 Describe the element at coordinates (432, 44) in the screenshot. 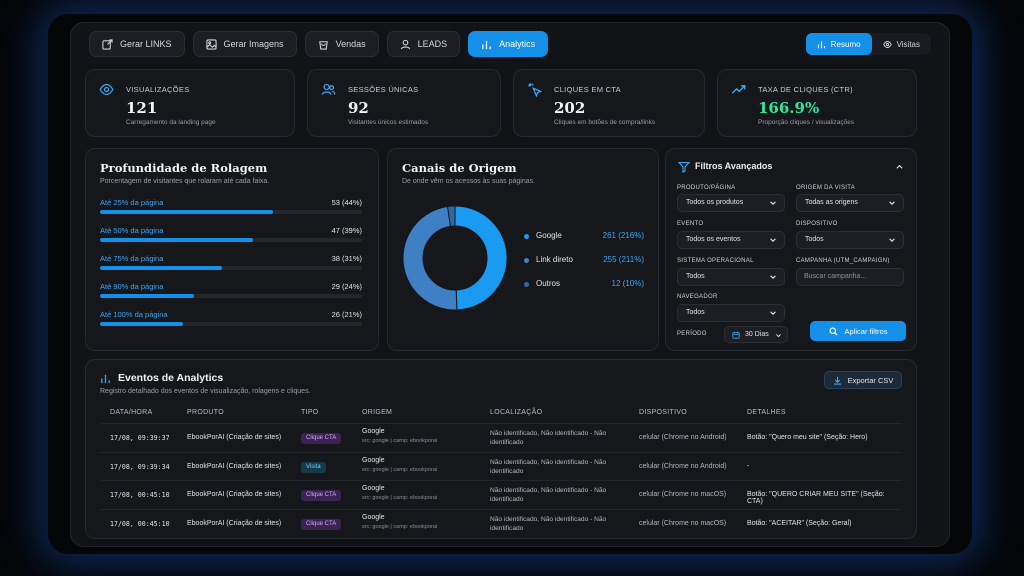

I see `tab-label: LEADS` at that location.